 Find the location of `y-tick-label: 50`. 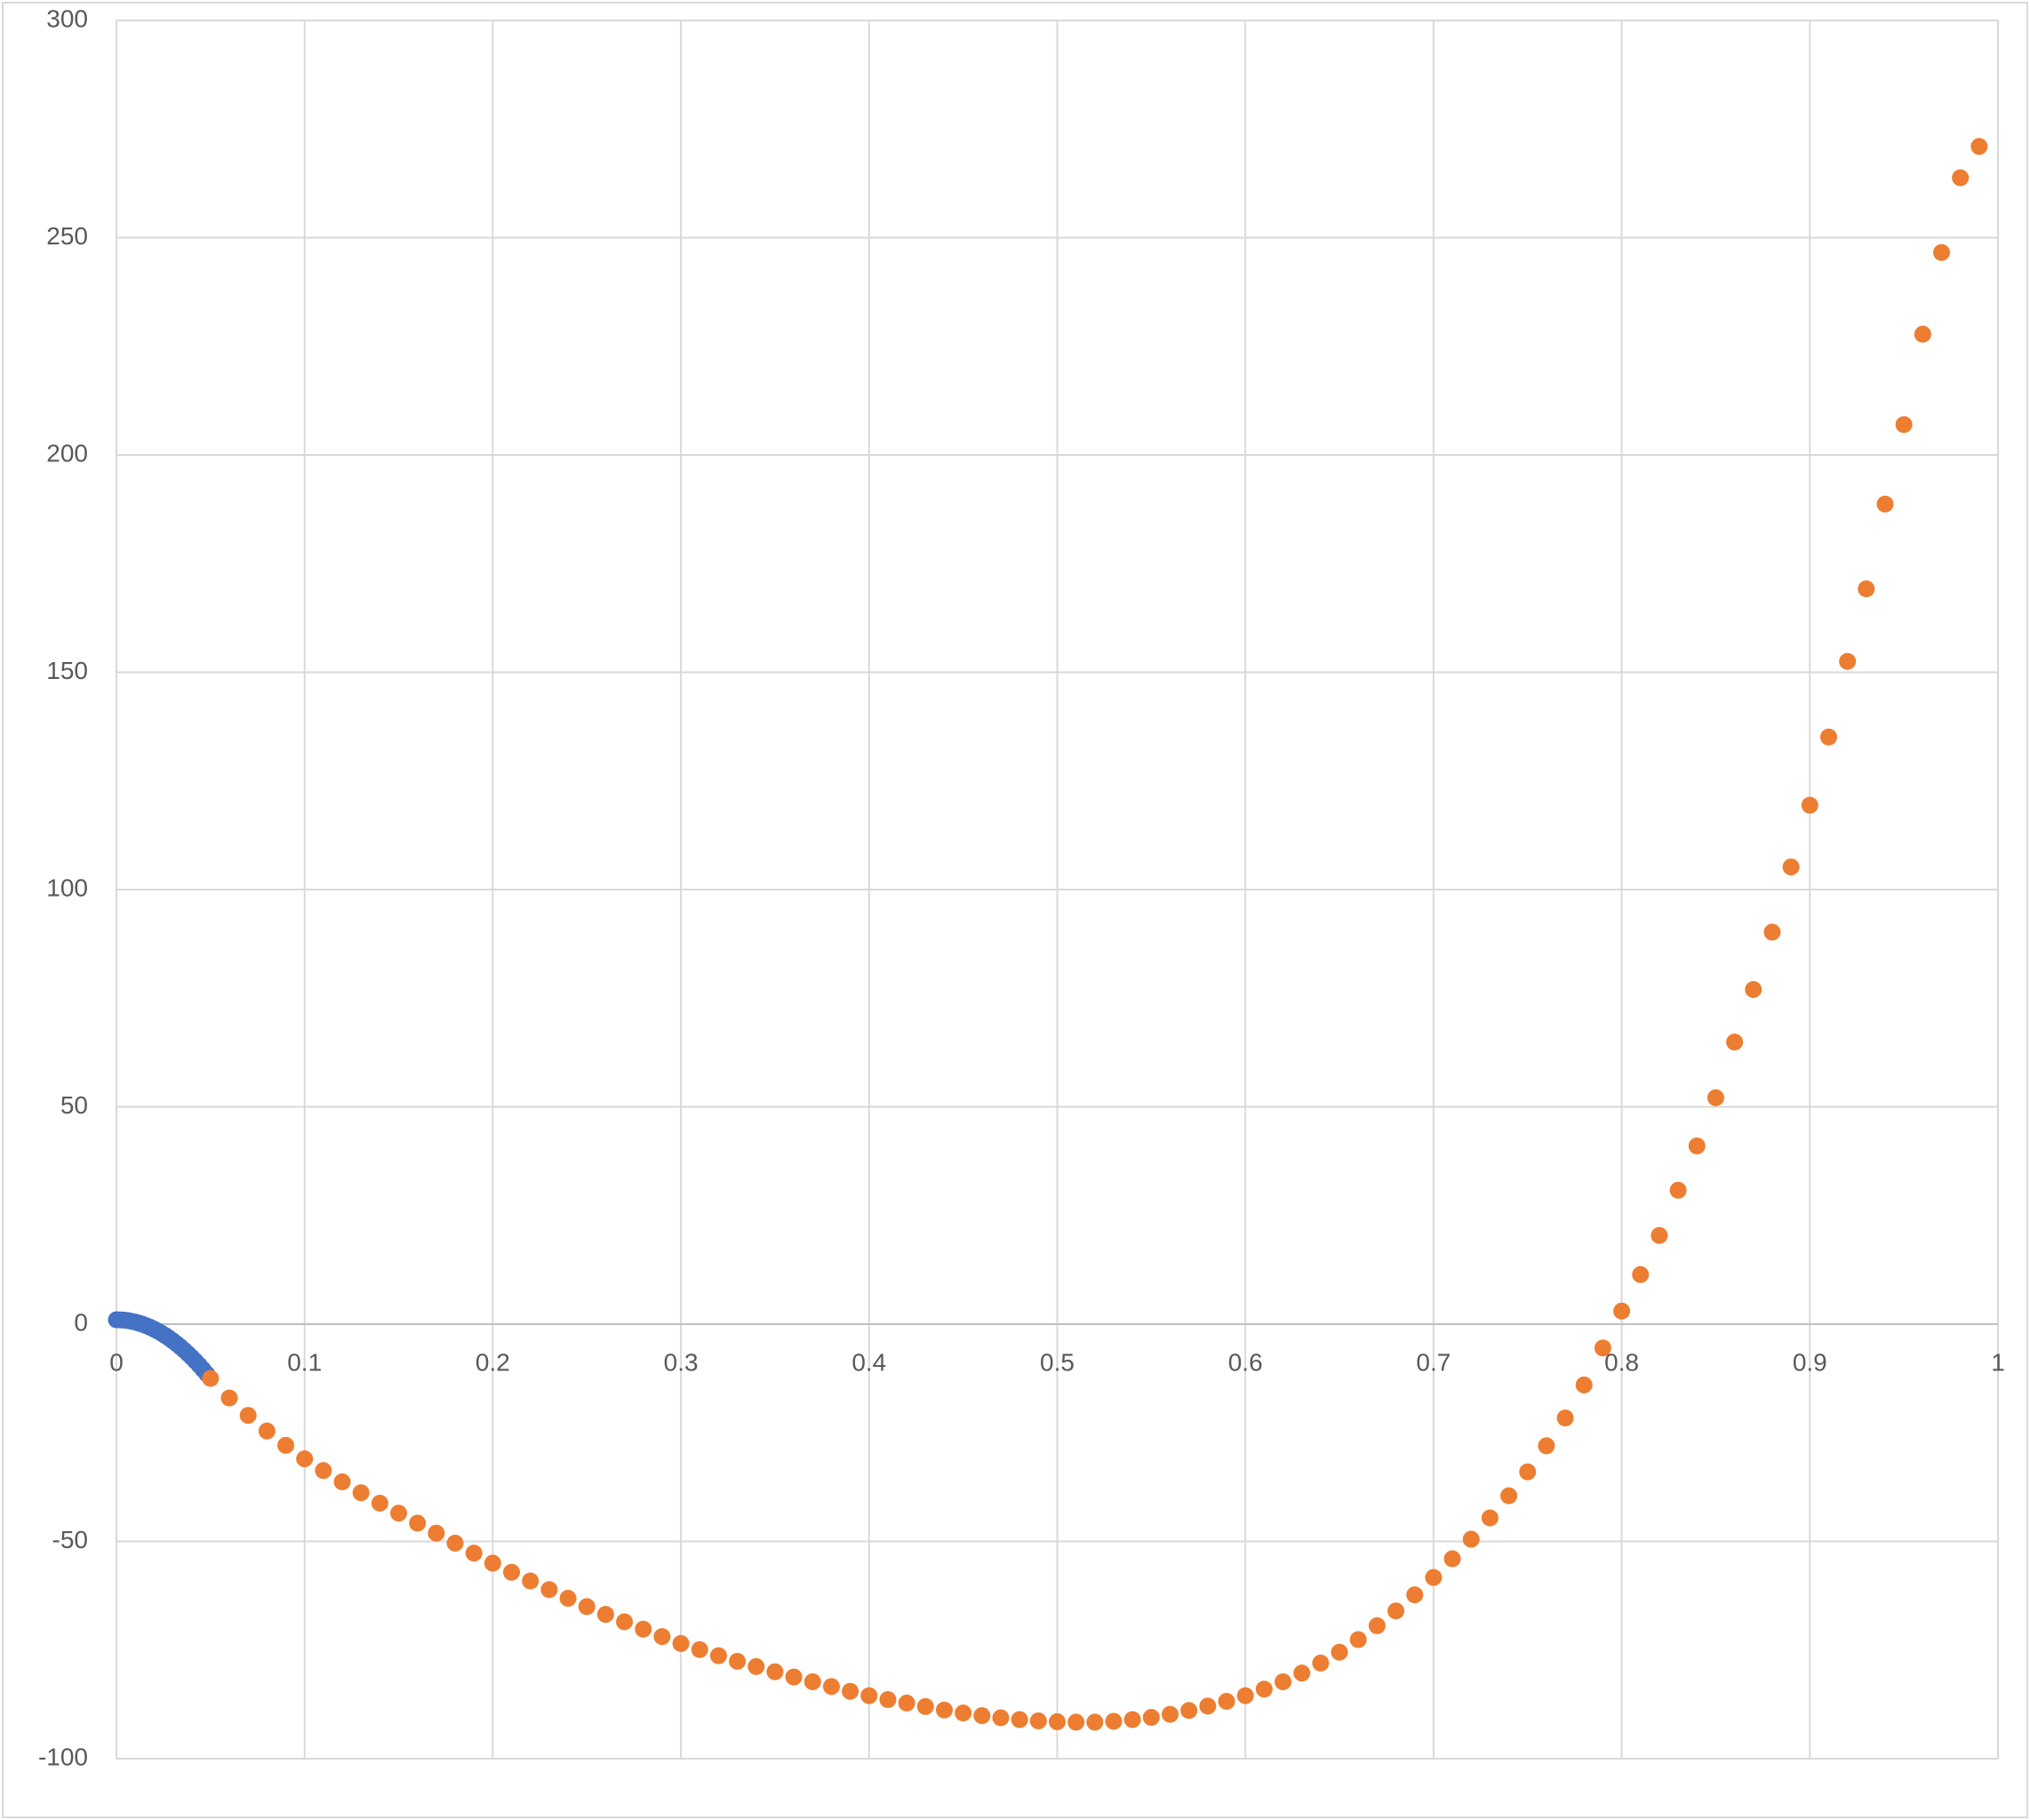

y-tick-label: 50 is located at coordinates (74, 1105).